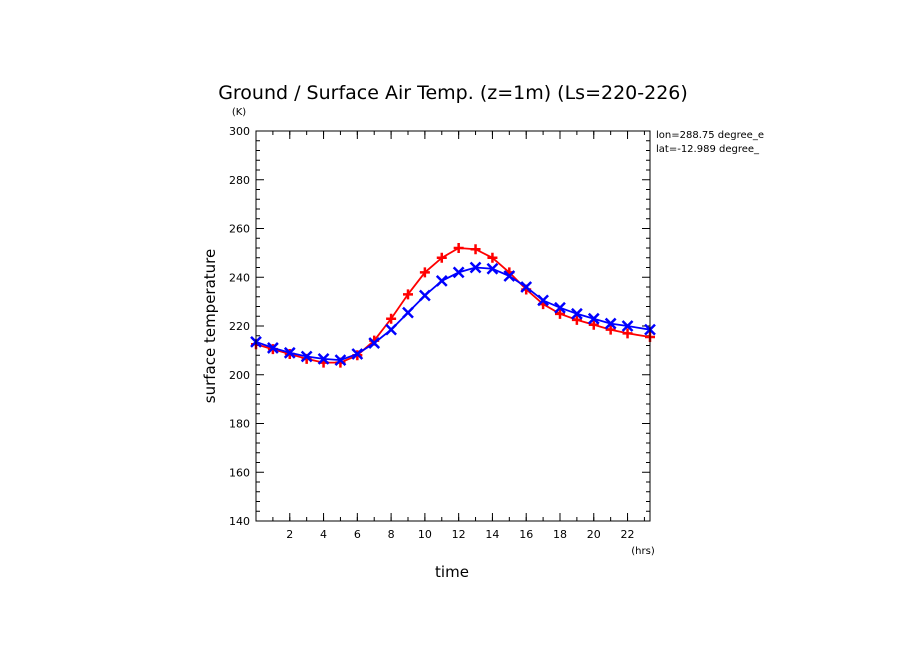 This screenshot has width=904, height=654. I want to click on y-unit-label: (K), so click(239, 112).